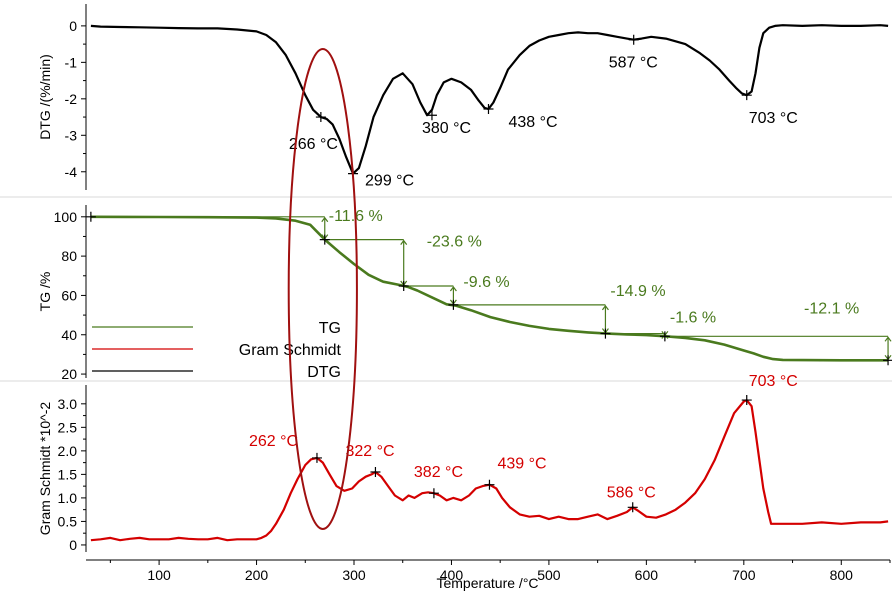  I want to click on tg-step-label: -14.9 %, so click(637, 291).